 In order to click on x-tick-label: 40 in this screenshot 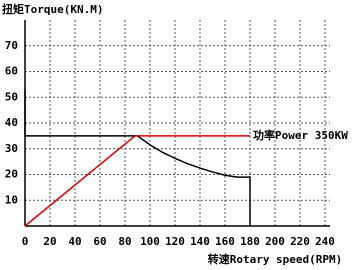, I will do `click(74, 241)`.